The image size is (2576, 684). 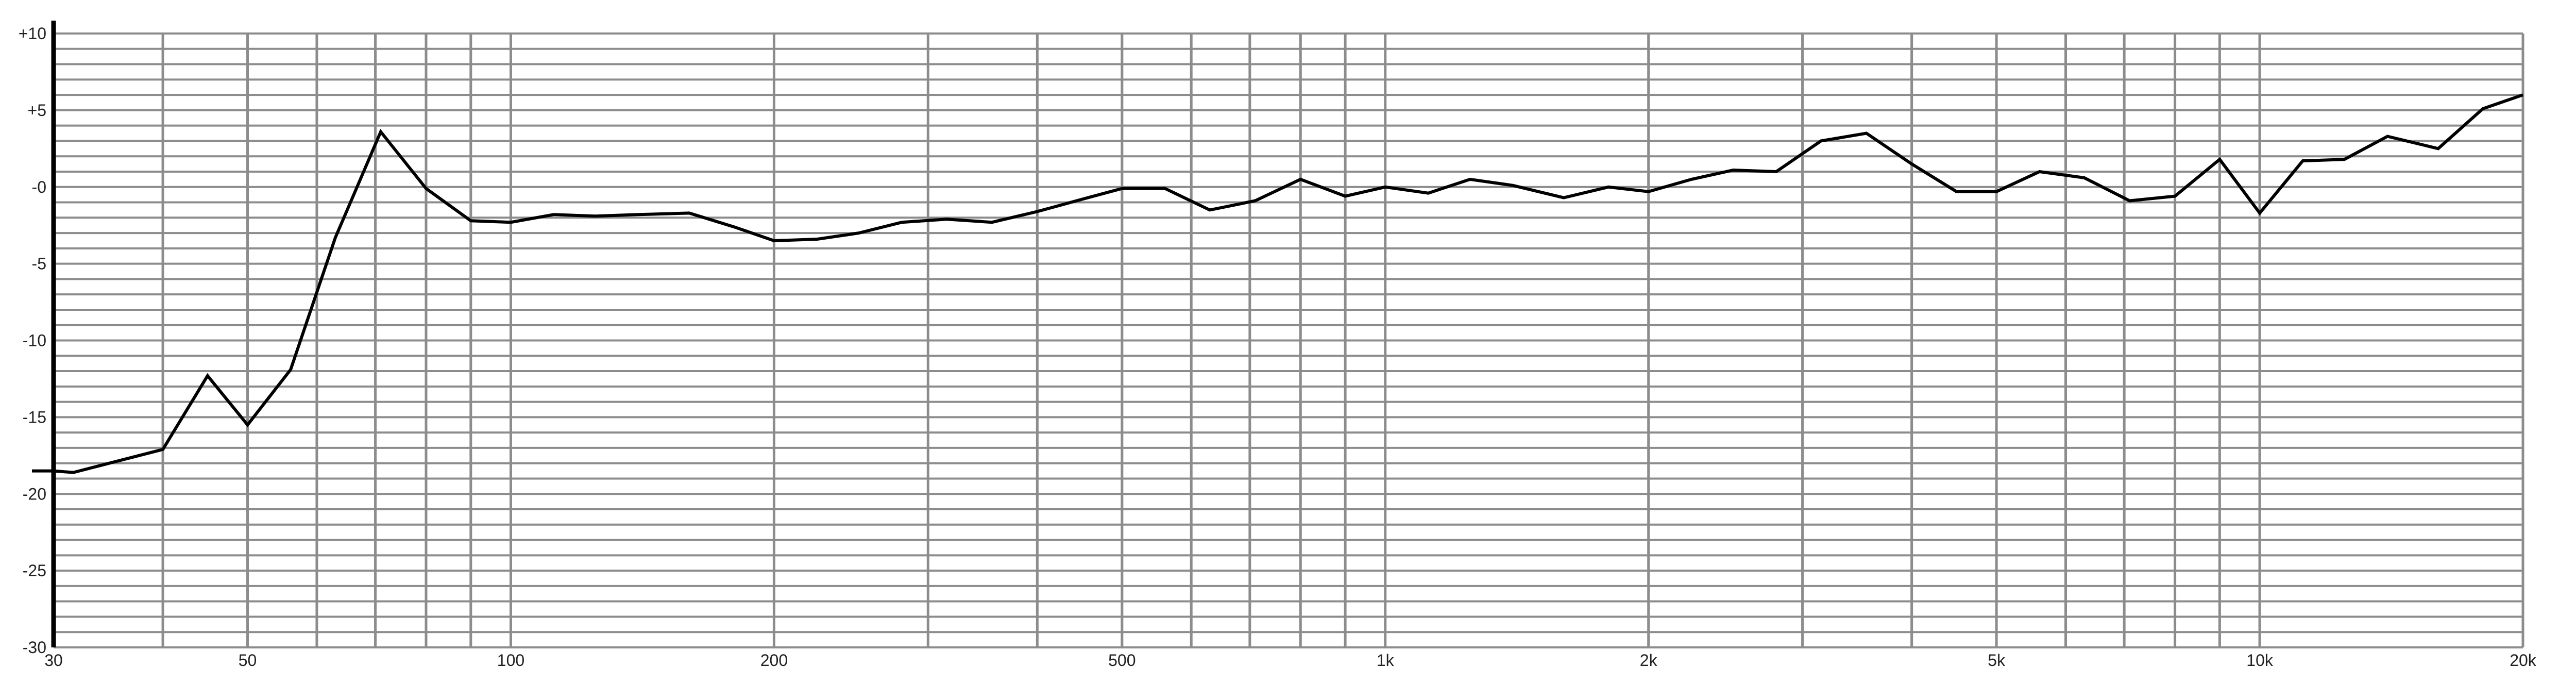 What do you see at coordinates (53, 660) in the screenshot?
I see `x-tick-label: 30` at bounding box center [53, 660].